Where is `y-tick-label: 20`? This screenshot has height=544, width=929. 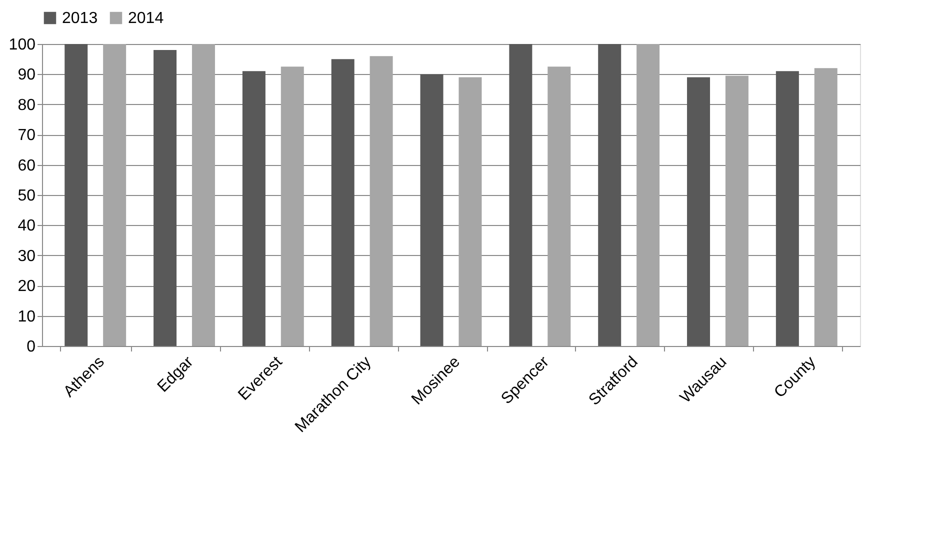
y-tick-label: 20 is located at coordinates (27, 287).